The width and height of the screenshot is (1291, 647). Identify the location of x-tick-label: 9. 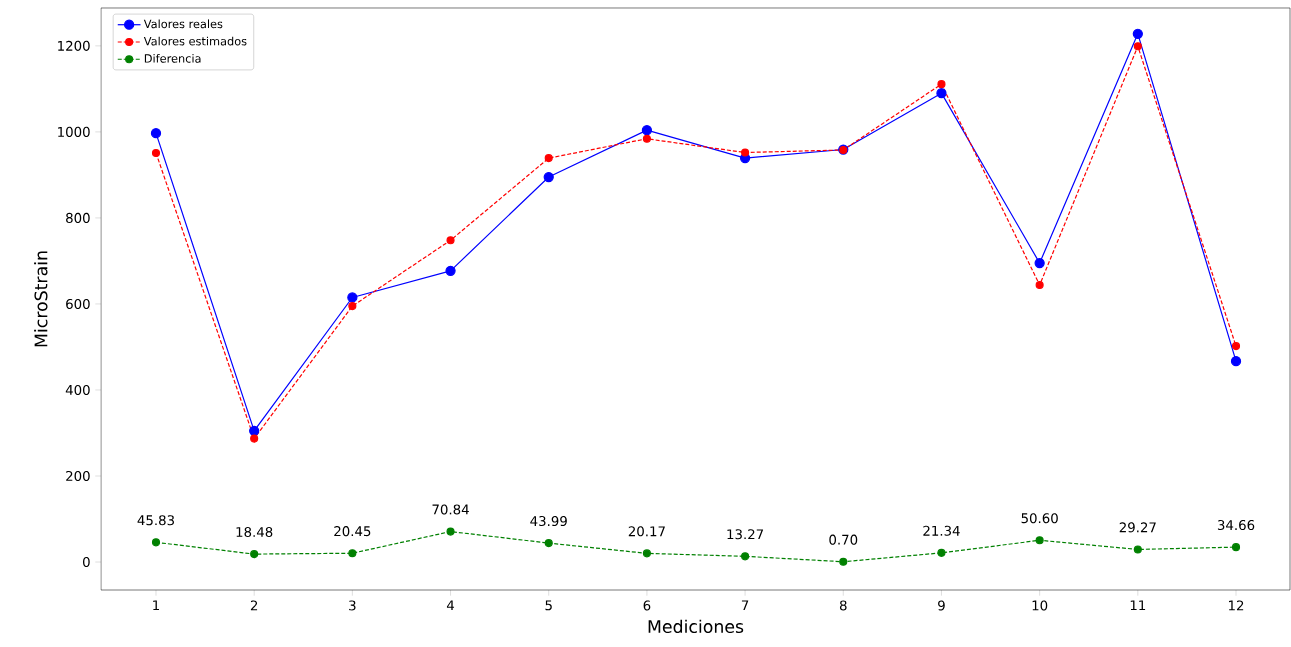
(941, 605).